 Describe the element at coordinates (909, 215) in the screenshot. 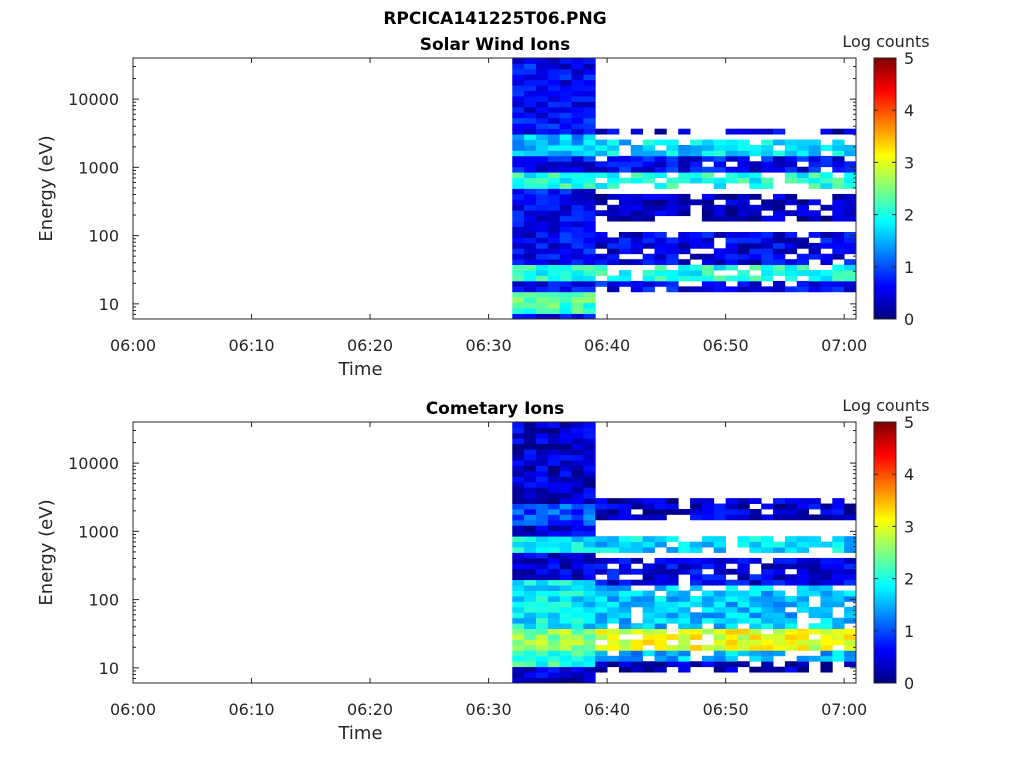

I see `colorbar-tick-label: 2` at that location.